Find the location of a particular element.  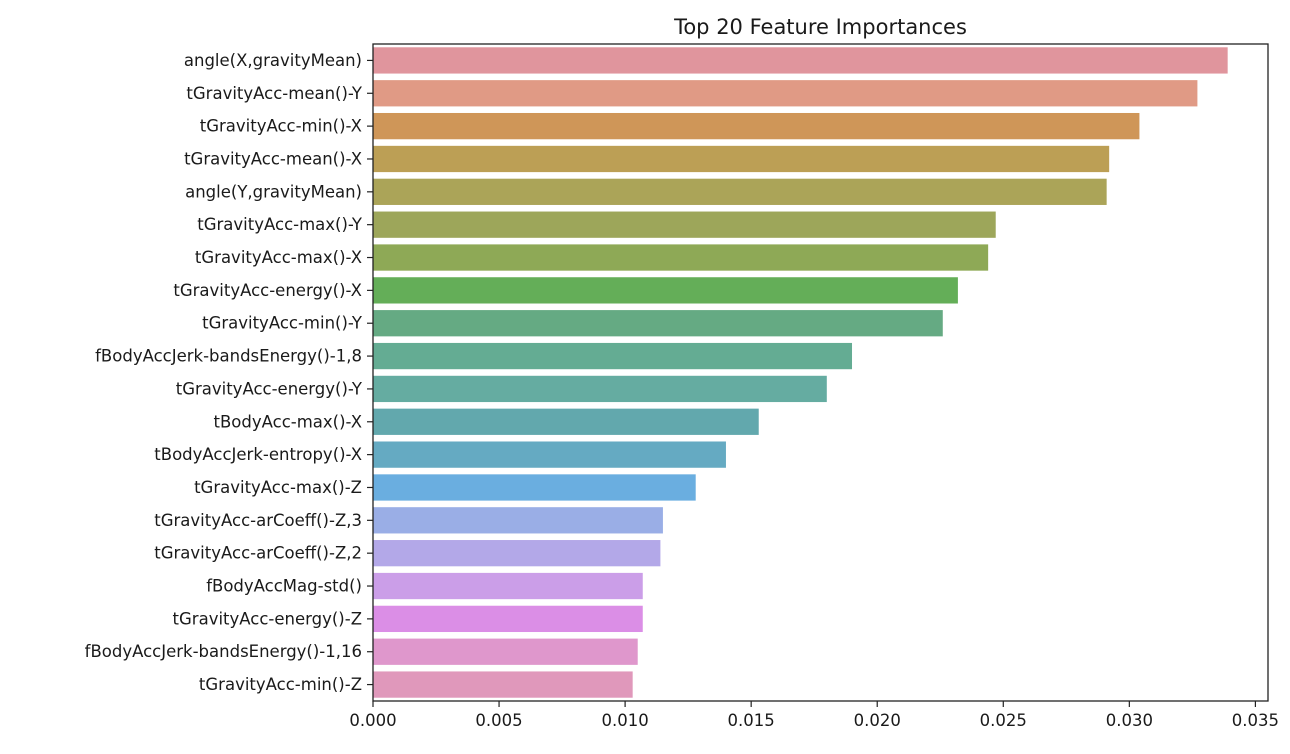

y-tick-label: tGravityAcc-arCoeff()-Z,2 is located at coordinates (258, 553).